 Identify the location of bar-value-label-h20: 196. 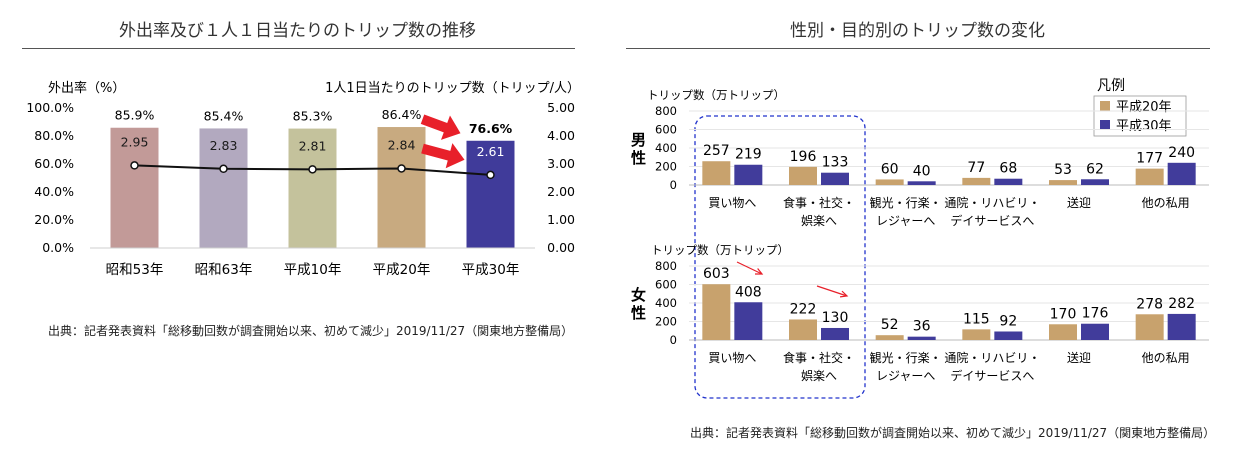
(803, 157).